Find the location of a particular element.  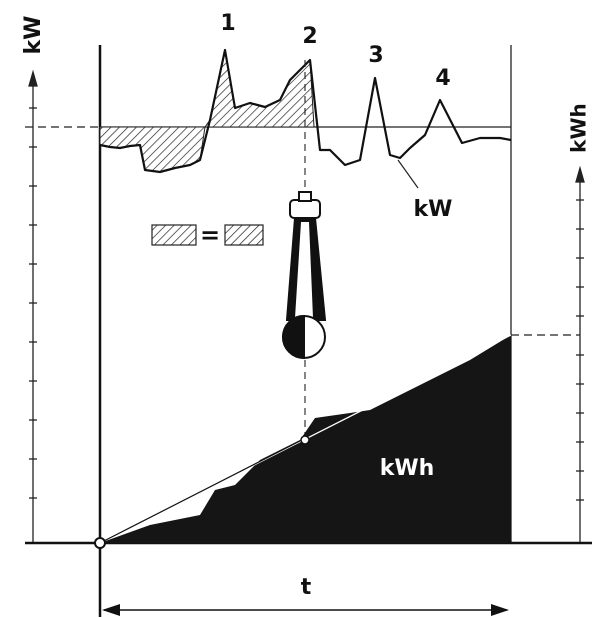

kw-curve is located at coordinates (305, 111).